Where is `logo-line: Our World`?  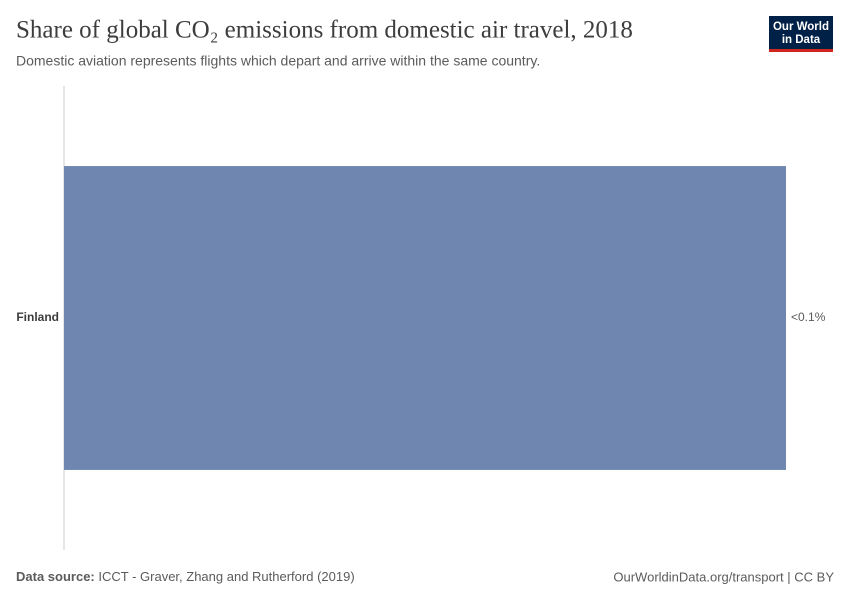 logo-line: Our World is located at coordinates (801, 27).